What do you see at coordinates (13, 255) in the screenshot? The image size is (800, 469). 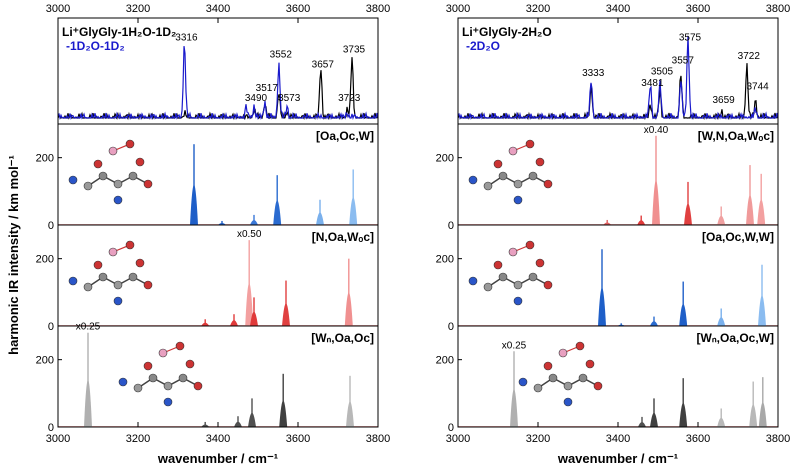 I see `y-axis-label: harmonic IR intensity / km mol⁻¹` at bounding box center [13, 255].